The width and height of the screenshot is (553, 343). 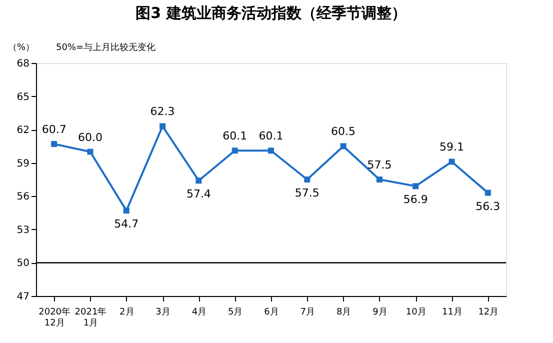 I want to click on x-tick-label: 6月, so click(x=271, y=313).